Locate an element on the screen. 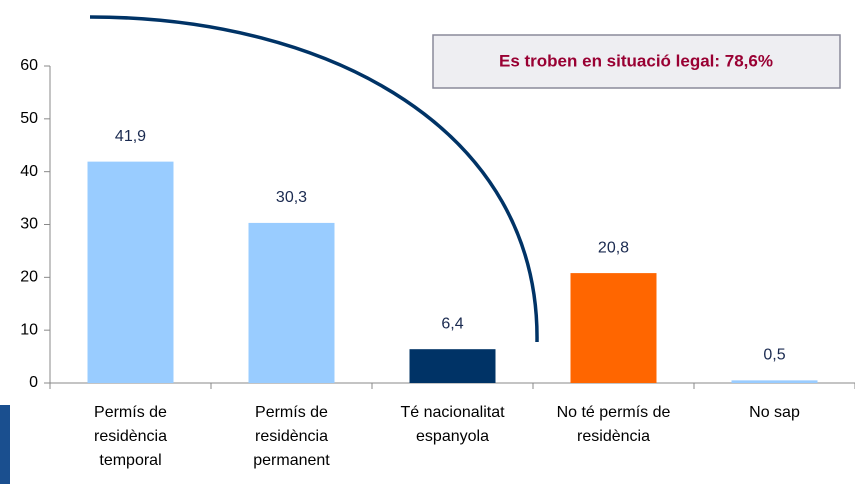 Image resolution: width=855 pixels, height=484 pixels. label-line: No té permís de is located at coordinates (614, 412).